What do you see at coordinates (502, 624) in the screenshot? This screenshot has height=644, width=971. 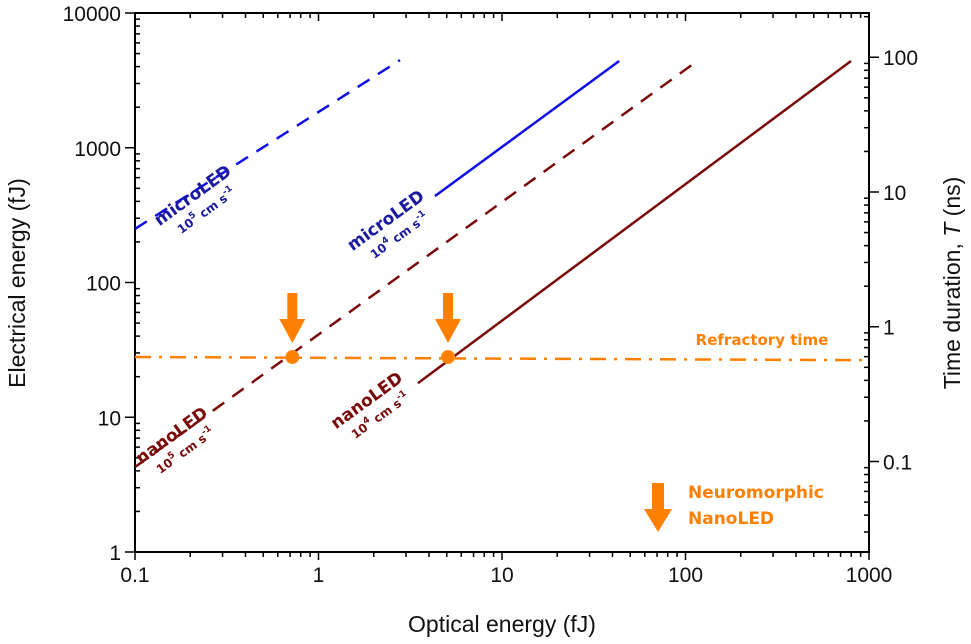 I see `x-axis-title: Optical energy (fJ)` at bounding box center [502, 624].